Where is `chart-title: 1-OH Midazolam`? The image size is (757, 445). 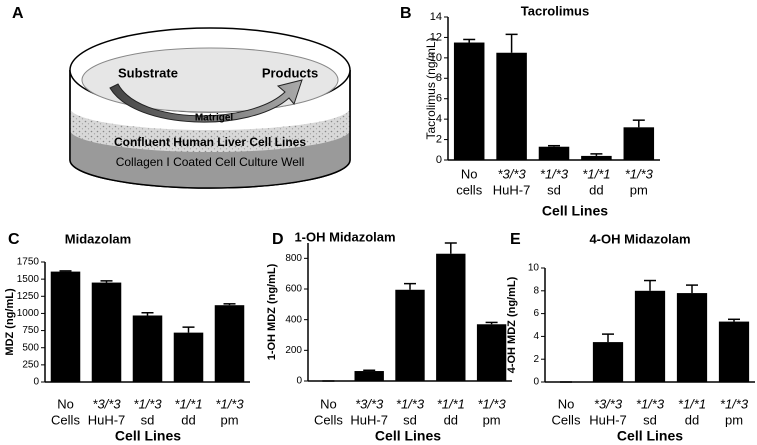 chart-title: 1-OH Midazolam is located at coordinates (344, 236).